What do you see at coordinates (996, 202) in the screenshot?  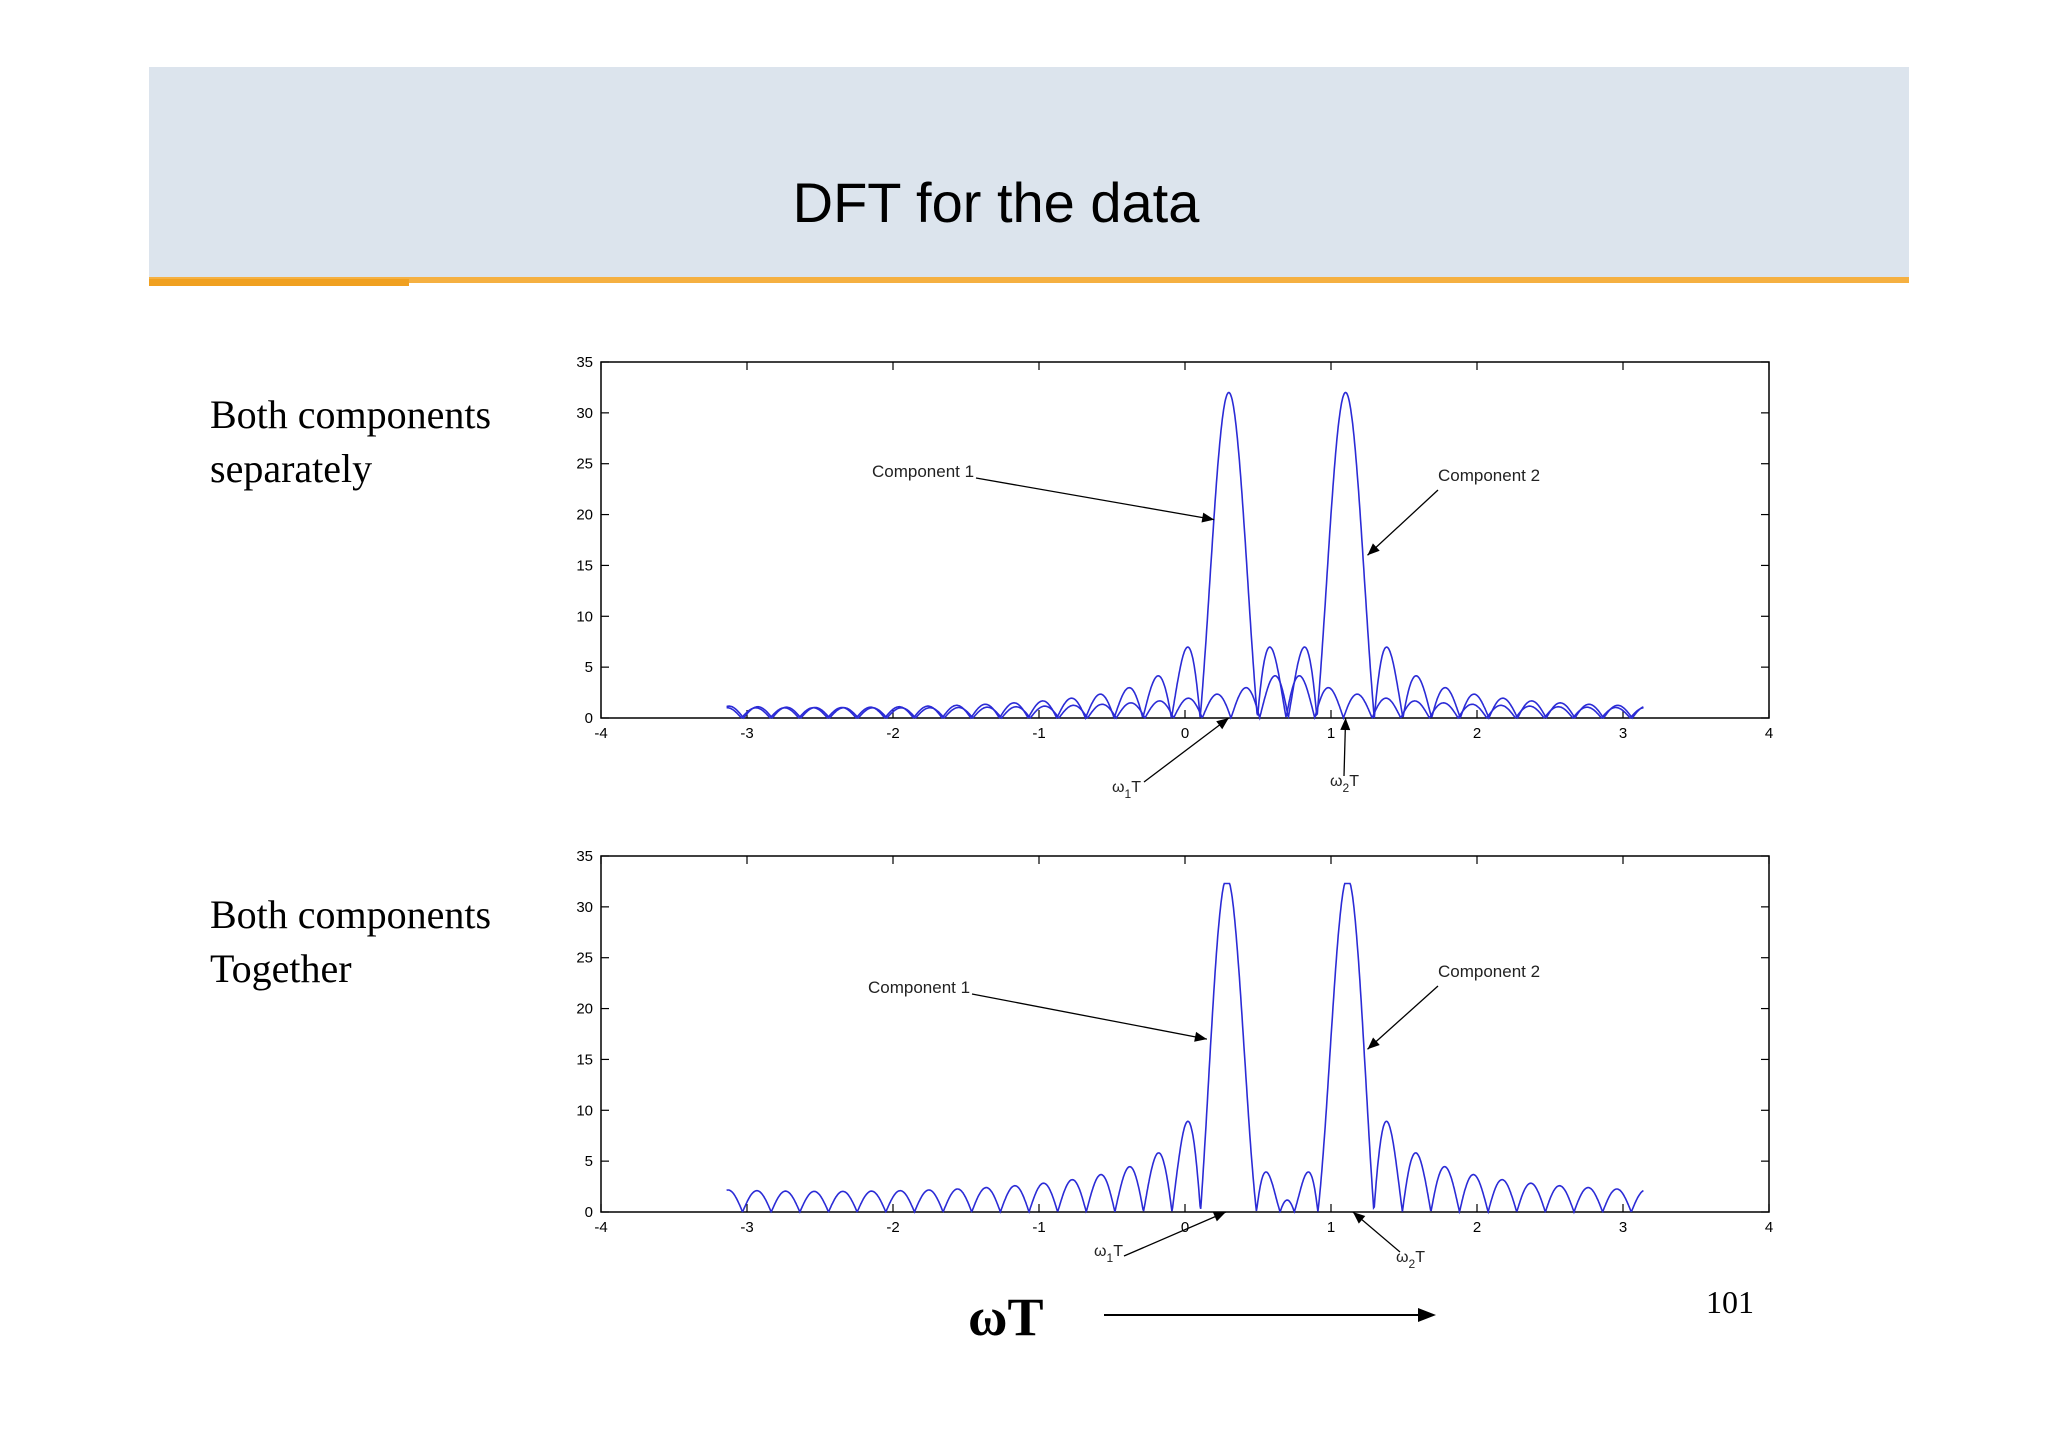 I see `slide-title: DFT for the data` at bounding box center [996, 202].